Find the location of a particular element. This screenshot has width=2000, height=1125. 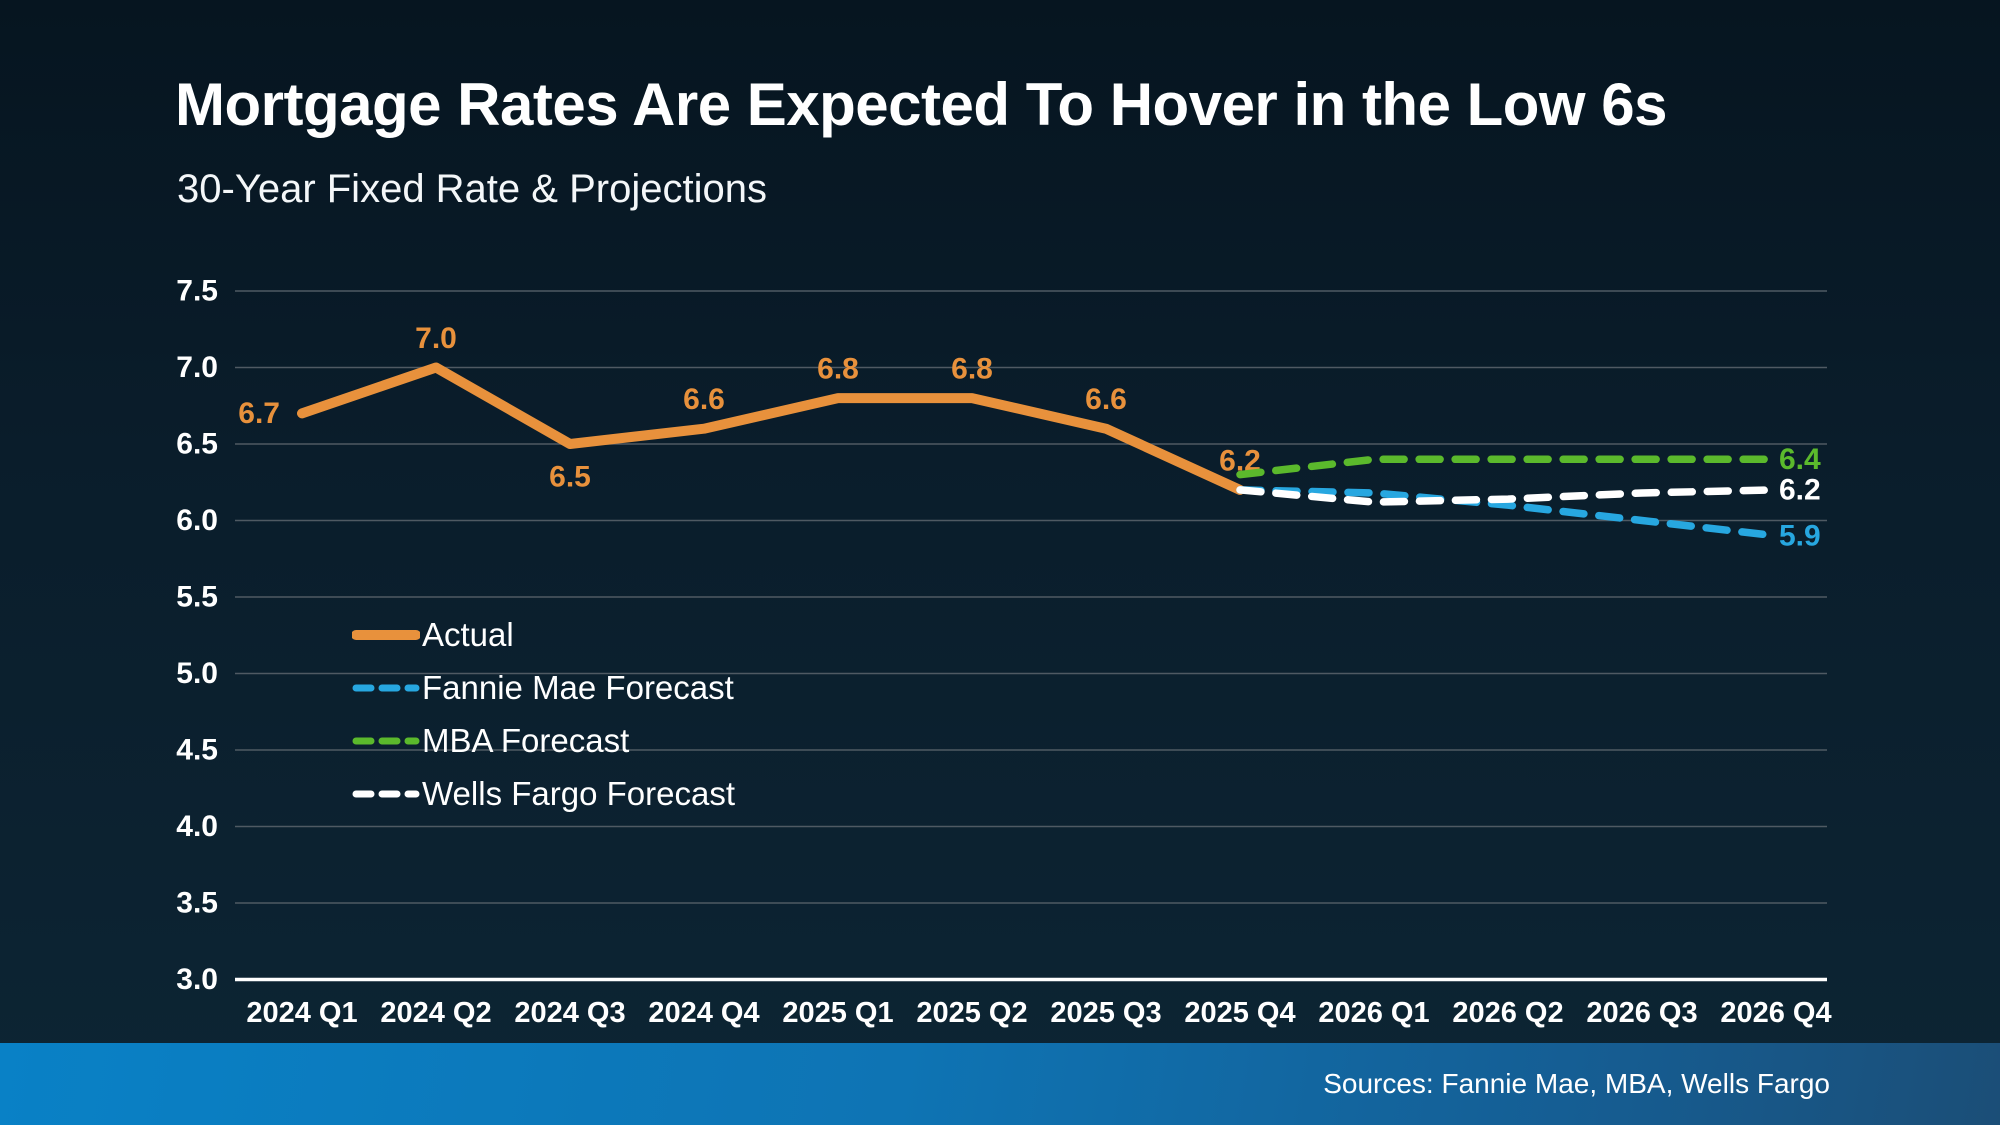

legend-label-fannie-mae-forecast: Fannie Mae Forecast is located at coordinates (578, 687).